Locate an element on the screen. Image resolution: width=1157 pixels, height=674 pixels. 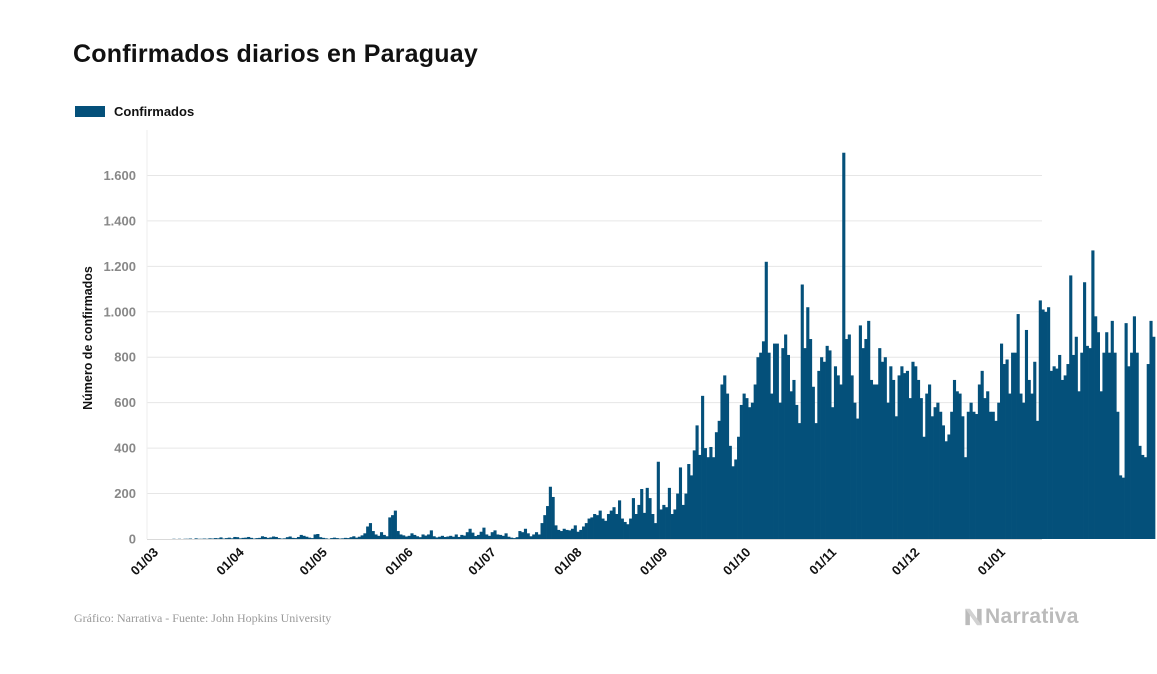
x-tick-label: 01/04 is located at coordinates (230, 561).